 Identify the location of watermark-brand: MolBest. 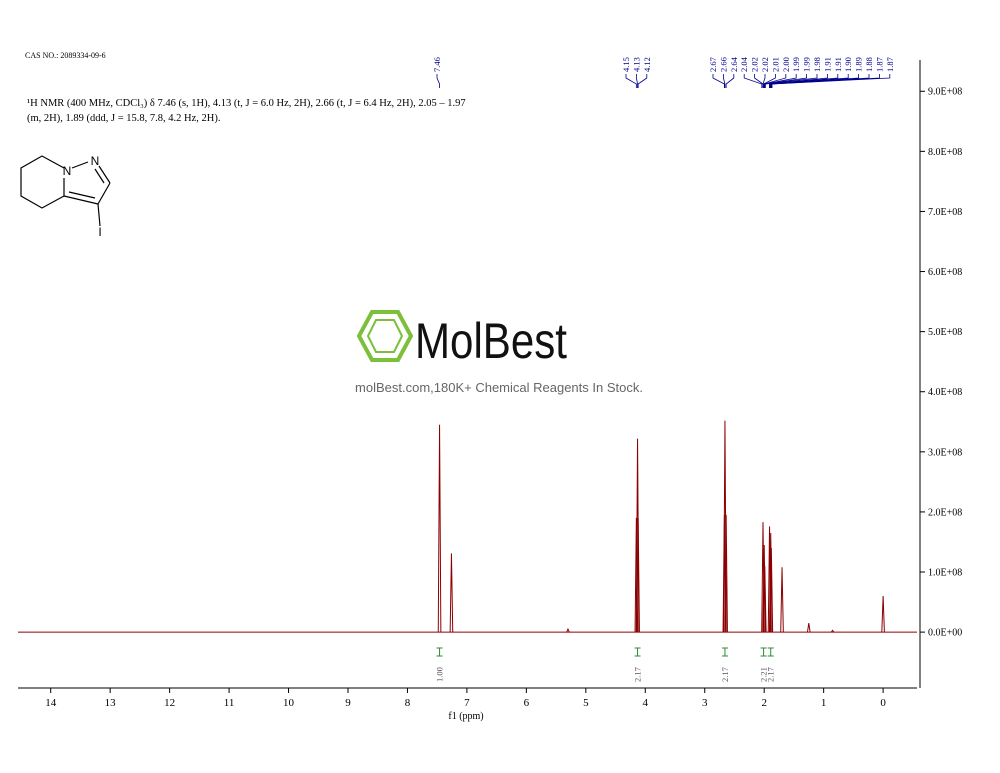
(491, 341).